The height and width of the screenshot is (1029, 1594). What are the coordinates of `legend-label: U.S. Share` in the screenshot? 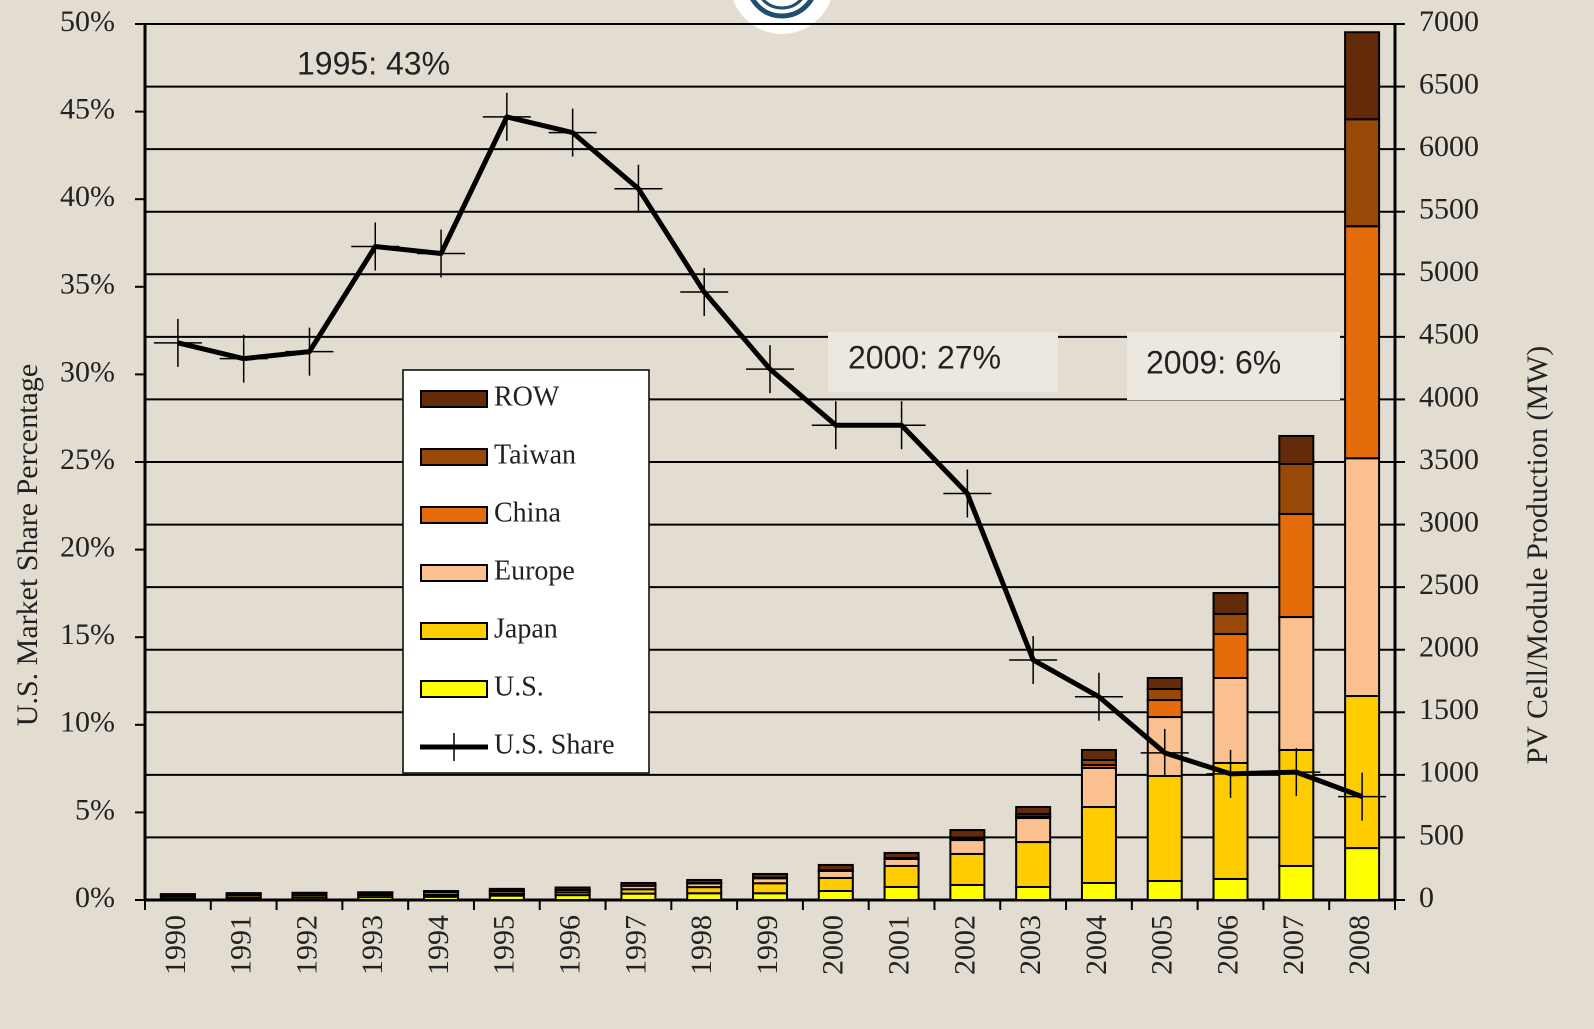 It's located at (554, 744).